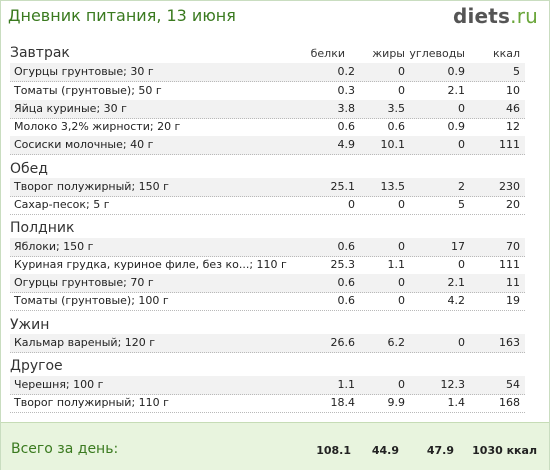 The width and height of the screenshot is (550, 470). Describe the element at coordinates (346, 108) in the screenshot. I see `protein-value: 3.8` at that location.